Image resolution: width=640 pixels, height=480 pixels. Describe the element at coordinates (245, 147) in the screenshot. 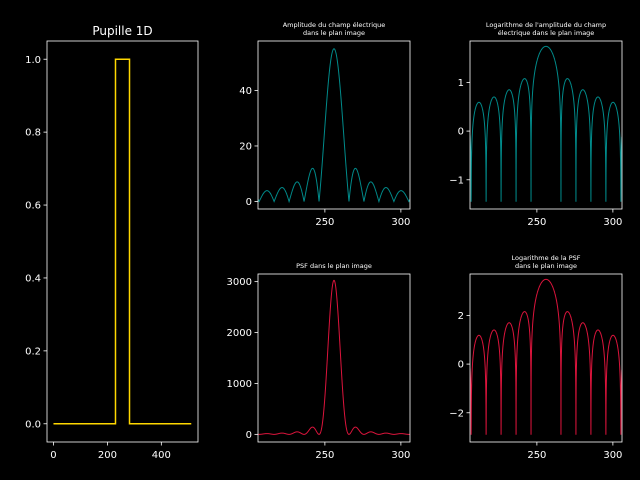

I see `y-tick-label: 20` at that location.